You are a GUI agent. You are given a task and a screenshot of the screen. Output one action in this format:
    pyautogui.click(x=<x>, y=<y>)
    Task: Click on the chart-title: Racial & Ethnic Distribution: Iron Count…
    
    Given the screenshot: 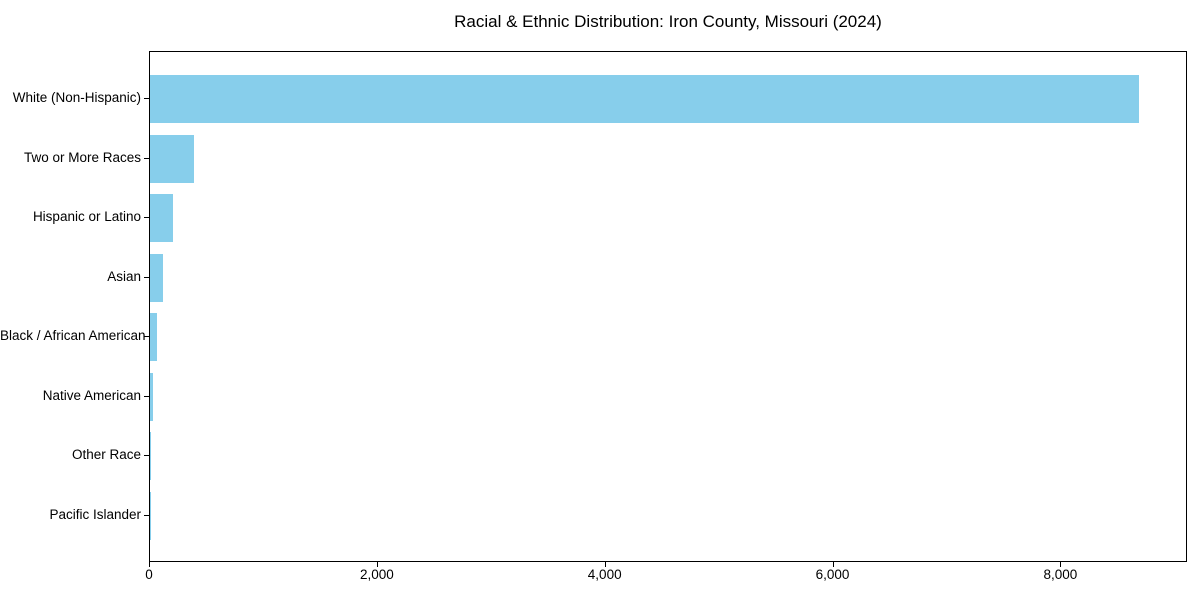 What is the action you would take?
    pyautogui.click(x=668, y=21)
    